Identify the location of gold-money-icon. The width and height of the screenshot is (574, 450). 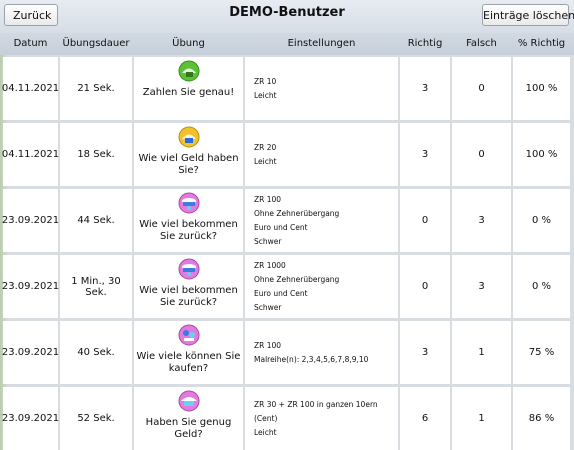
(189, 138).